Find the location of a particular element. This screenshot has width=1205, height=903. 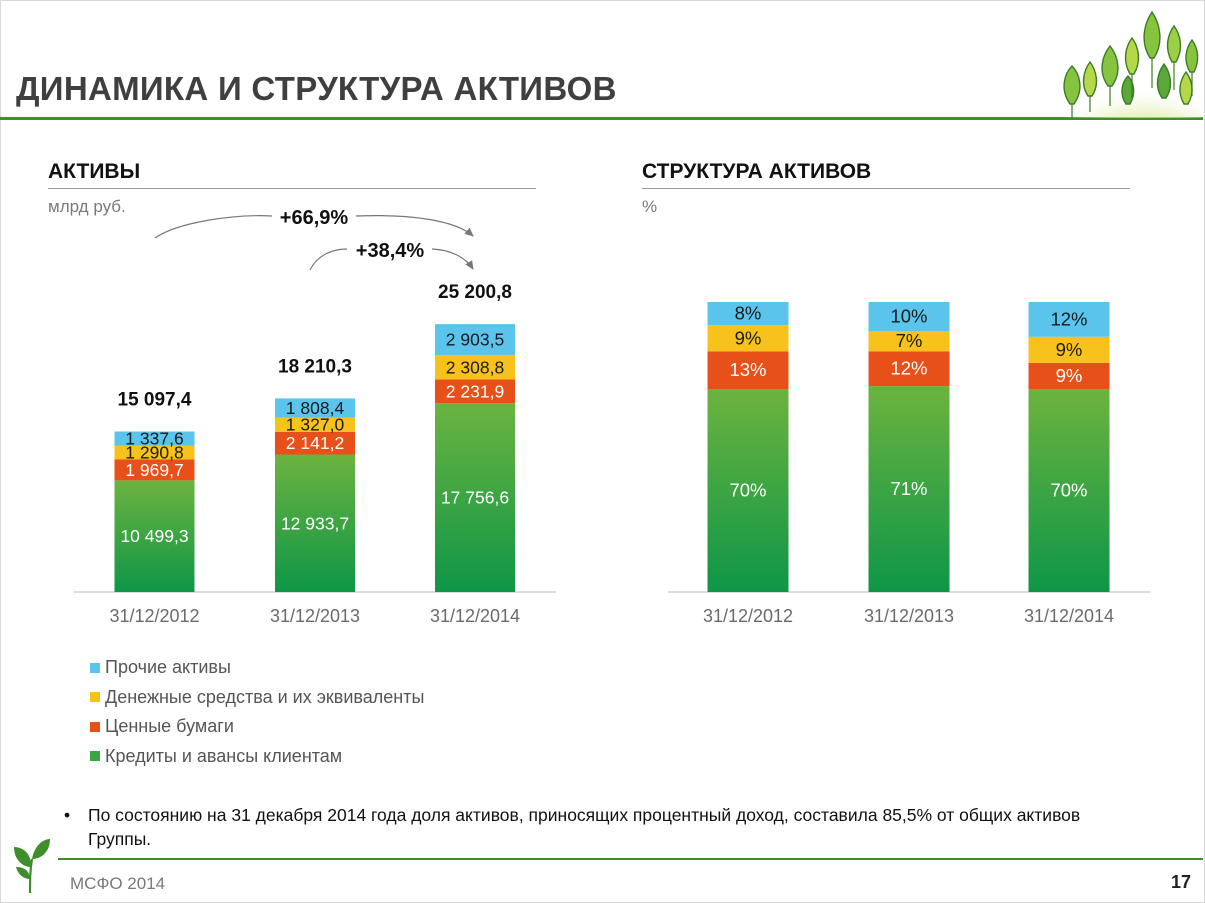

data-label: 1 290,8 is located at coordinates (154, 453).